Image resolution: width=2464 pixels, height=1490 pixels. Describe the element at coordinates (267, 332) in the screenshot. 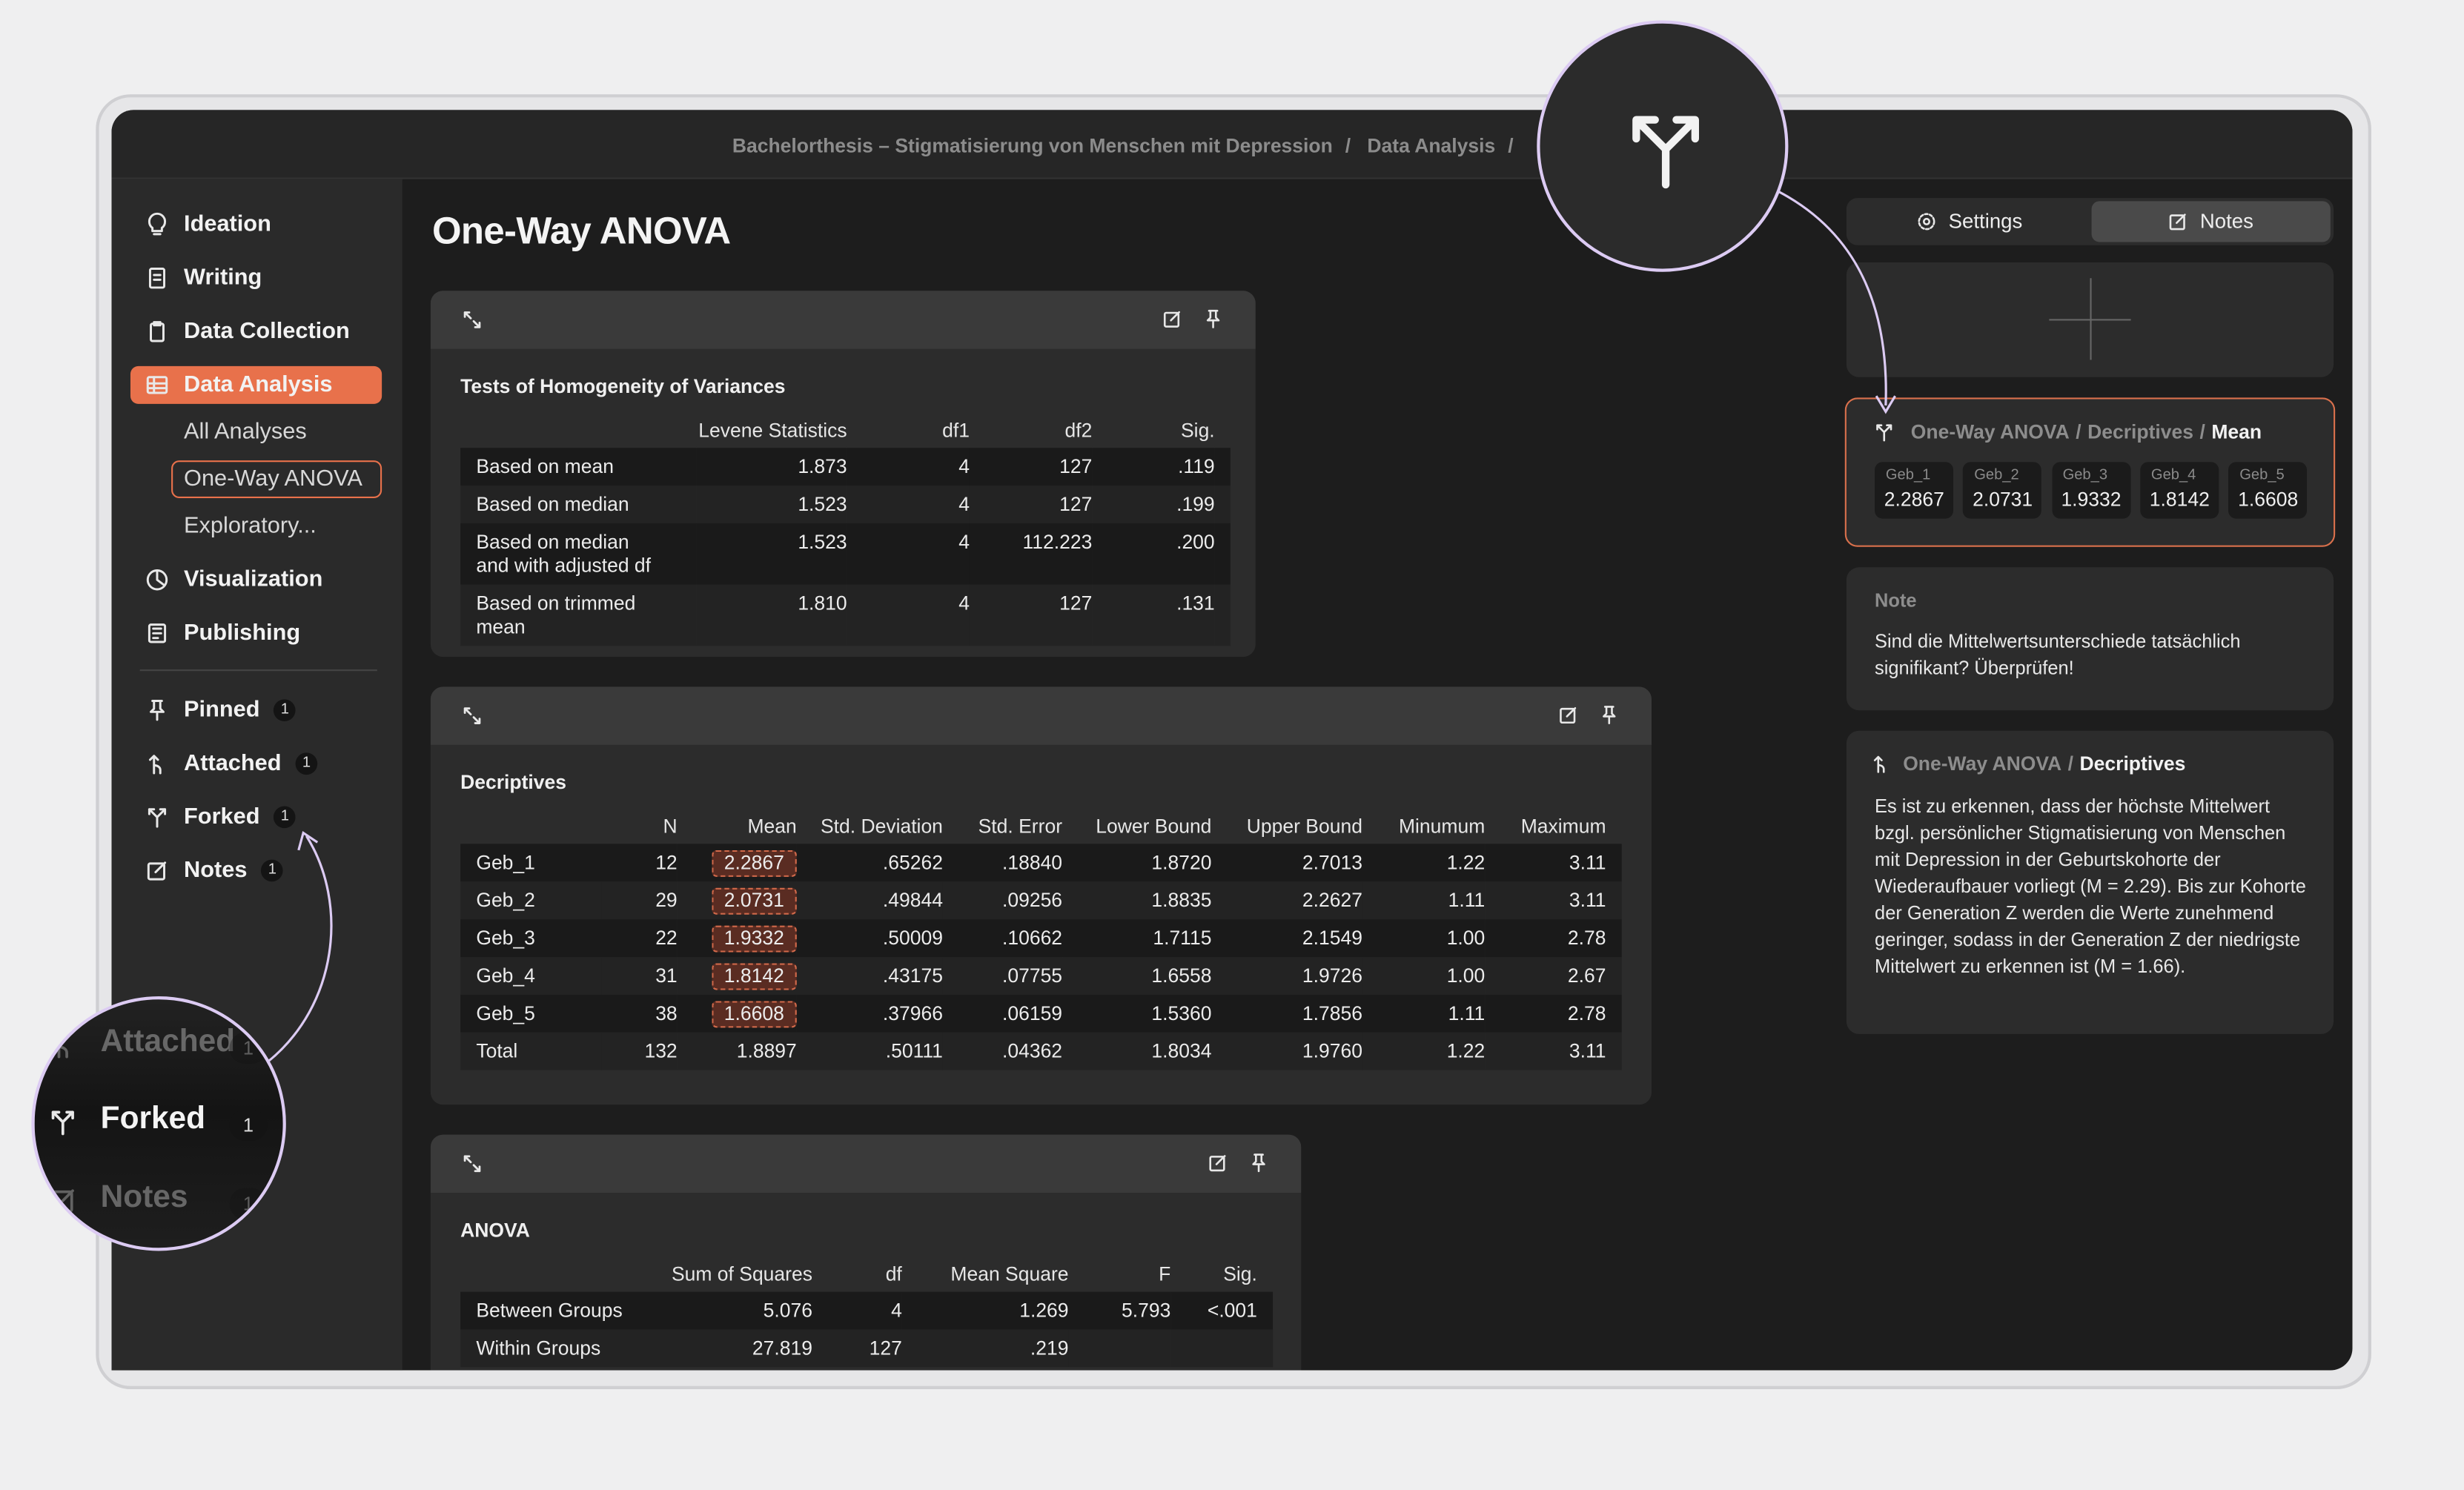

I see `nav-item: Data Collection` at that location.